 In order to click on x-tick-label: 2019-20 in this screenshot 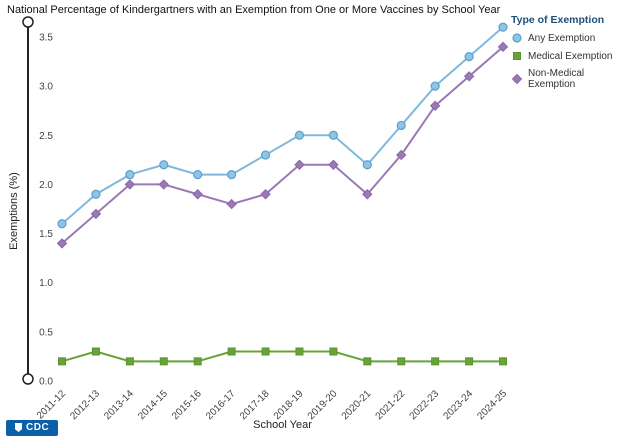, I will do `click(323, 405)`.